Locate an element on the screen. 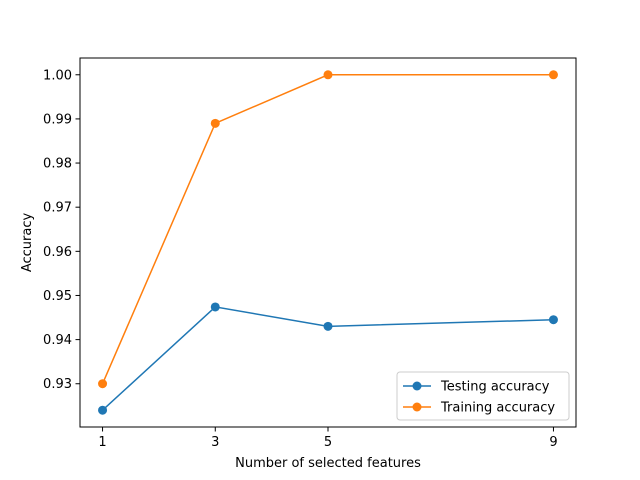  y-tick-label-0: 0.93 is located at coordinates (57, 384).